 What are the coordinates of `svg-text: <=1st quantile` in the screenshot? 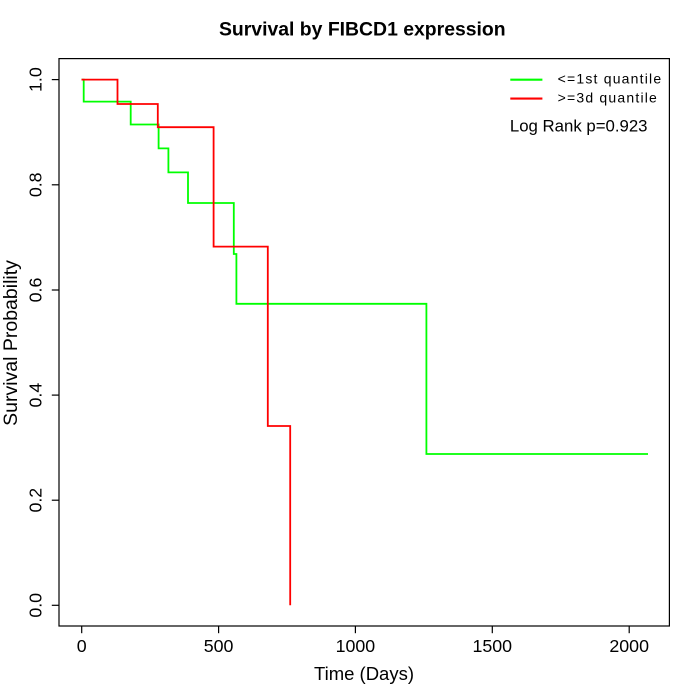 It's located at (610, 79).